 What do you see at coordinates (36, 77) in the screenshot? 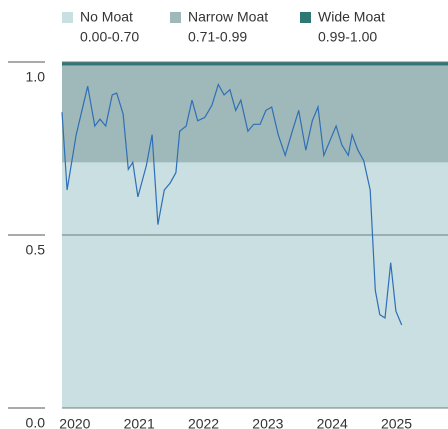
I see `y-tick-label: 1.0` at bounding box center [36, 77].